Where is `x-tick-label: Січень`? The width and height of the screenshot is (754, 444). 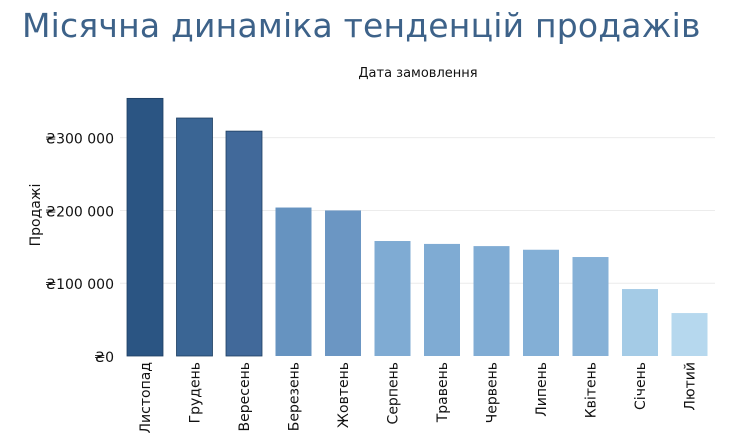
x-tick-label: Січень is located at coordinates (641, 386).